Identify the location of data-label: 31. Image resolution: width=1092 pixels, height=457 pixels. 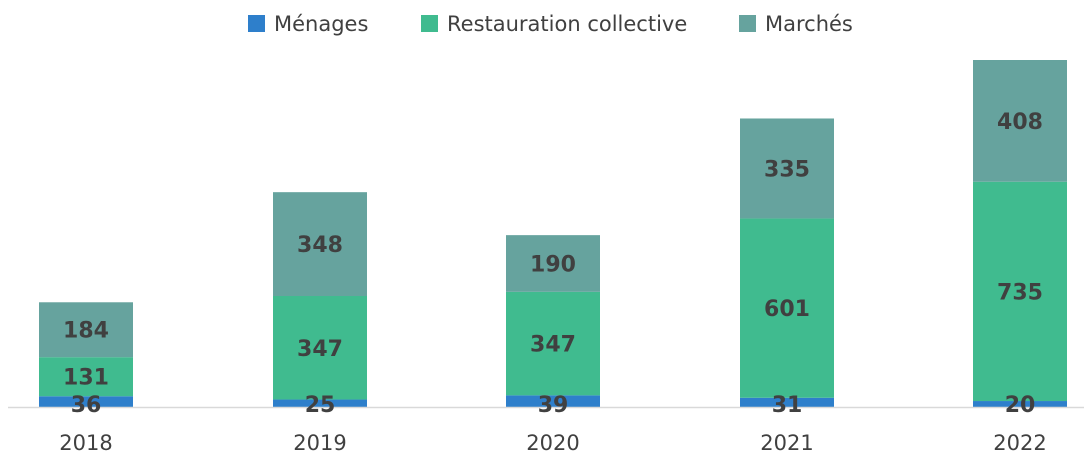
(787, 405).